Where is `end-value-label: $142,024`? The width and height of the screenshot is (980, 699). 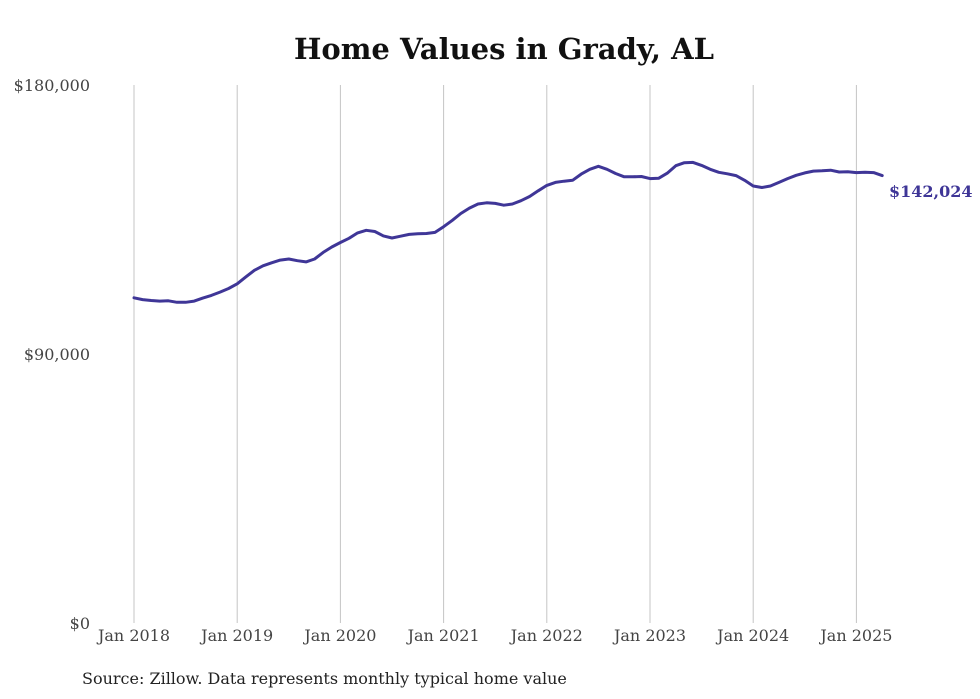
end-value-label: $142,024 is located at coordinates (931, 191).